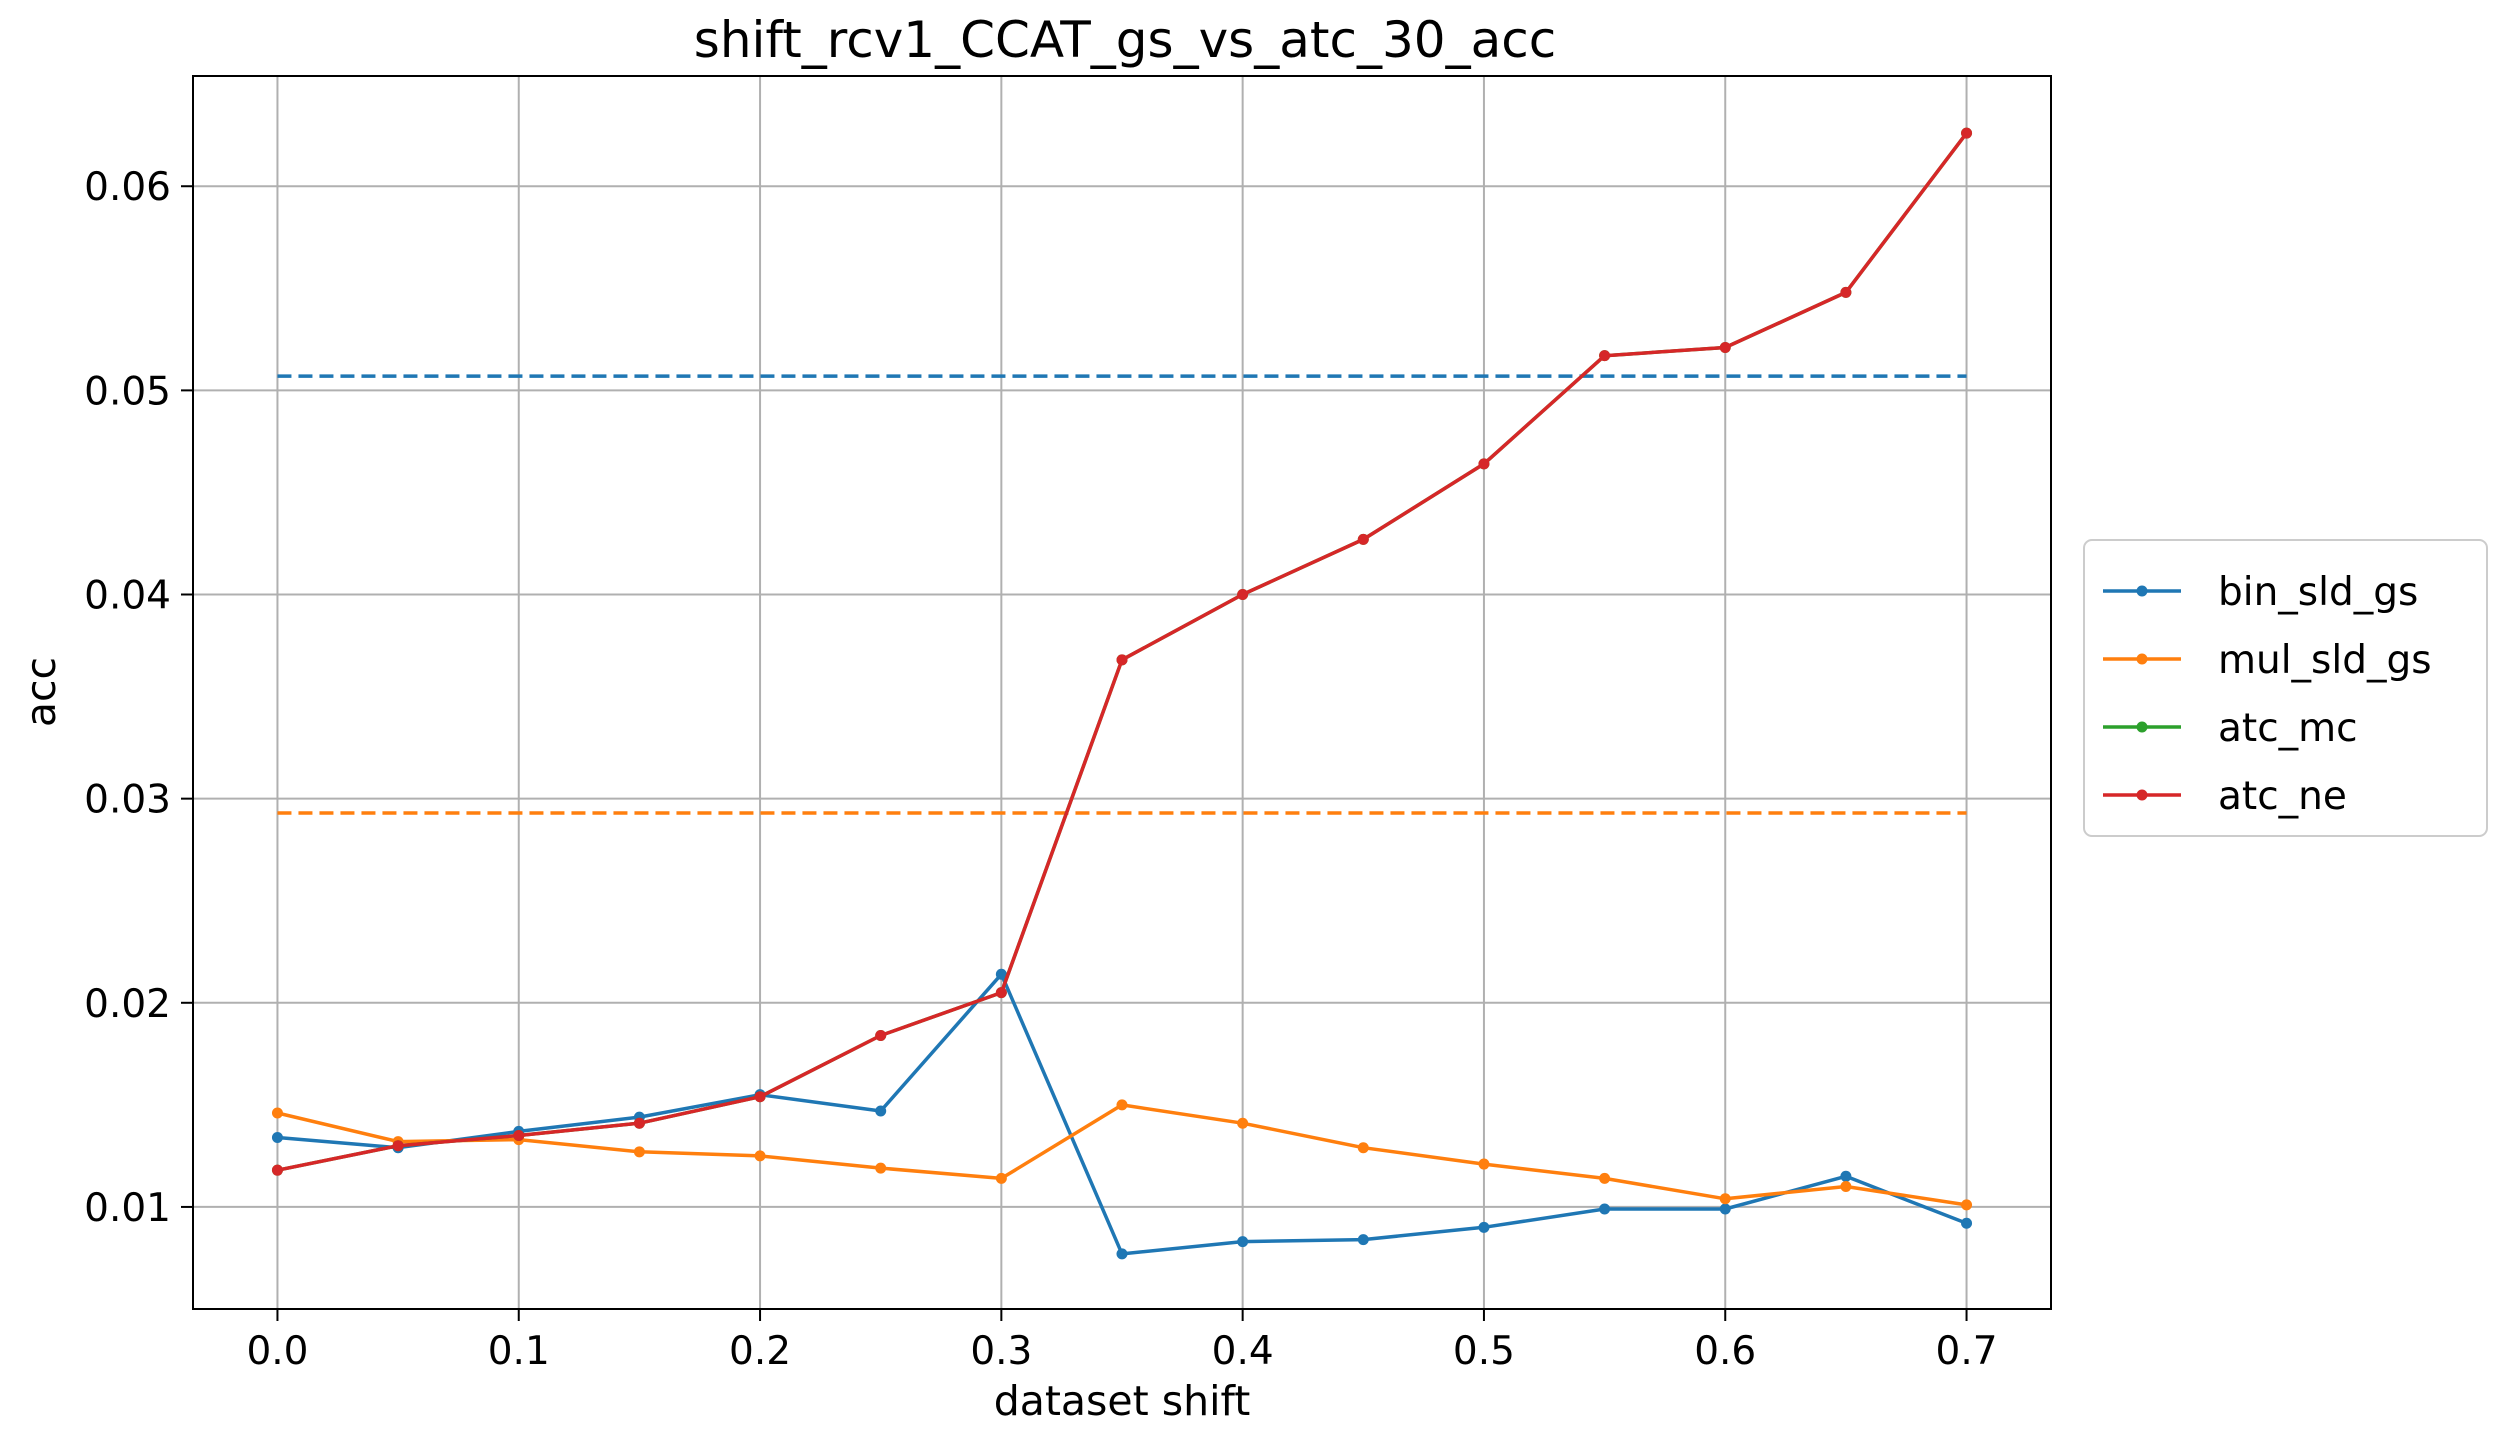  Describe the element at coordinates (2318, 592) in the screenshot. I see `legend-label-bin-sld-gs: bin_sld_gs` at that location.